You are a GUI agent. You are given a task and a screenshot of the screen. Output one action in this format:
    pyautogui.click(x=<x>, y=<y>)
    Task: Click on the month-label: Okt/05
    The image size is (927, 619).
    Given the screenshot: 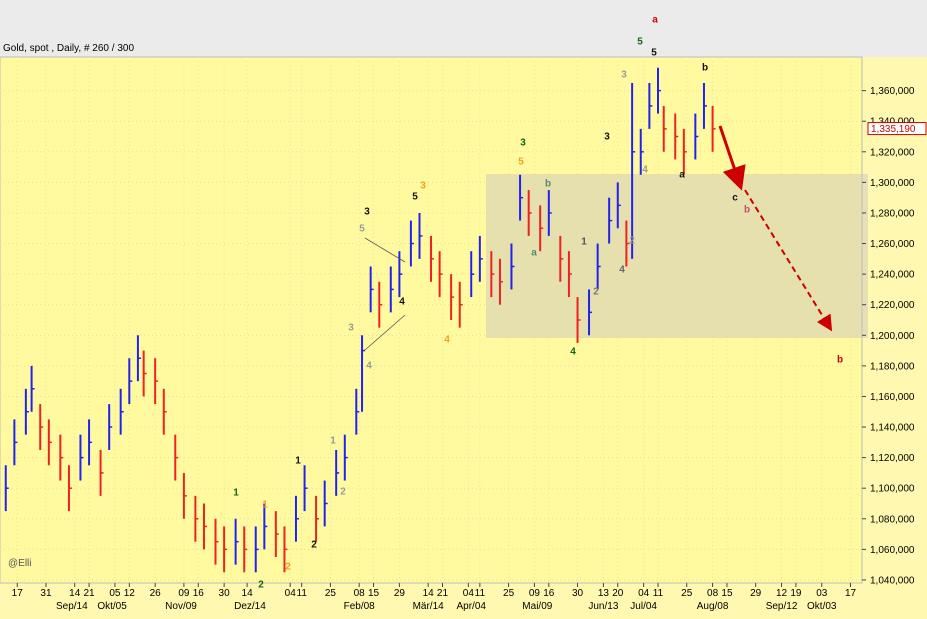 What is the action you would take?
    pyautogui.click(x=112, y=606)
    